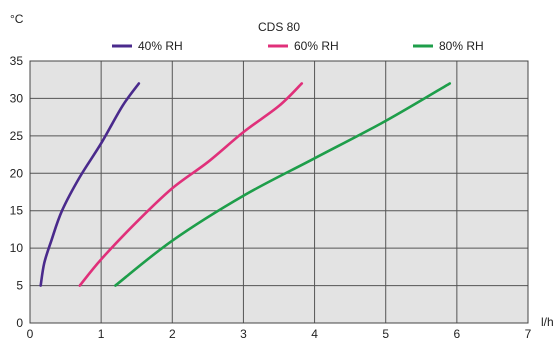  What do you see at coordinates (17, 98) in the screenshot?
I see `y-tick-label-6: 30` at bounding box center [17, 98].